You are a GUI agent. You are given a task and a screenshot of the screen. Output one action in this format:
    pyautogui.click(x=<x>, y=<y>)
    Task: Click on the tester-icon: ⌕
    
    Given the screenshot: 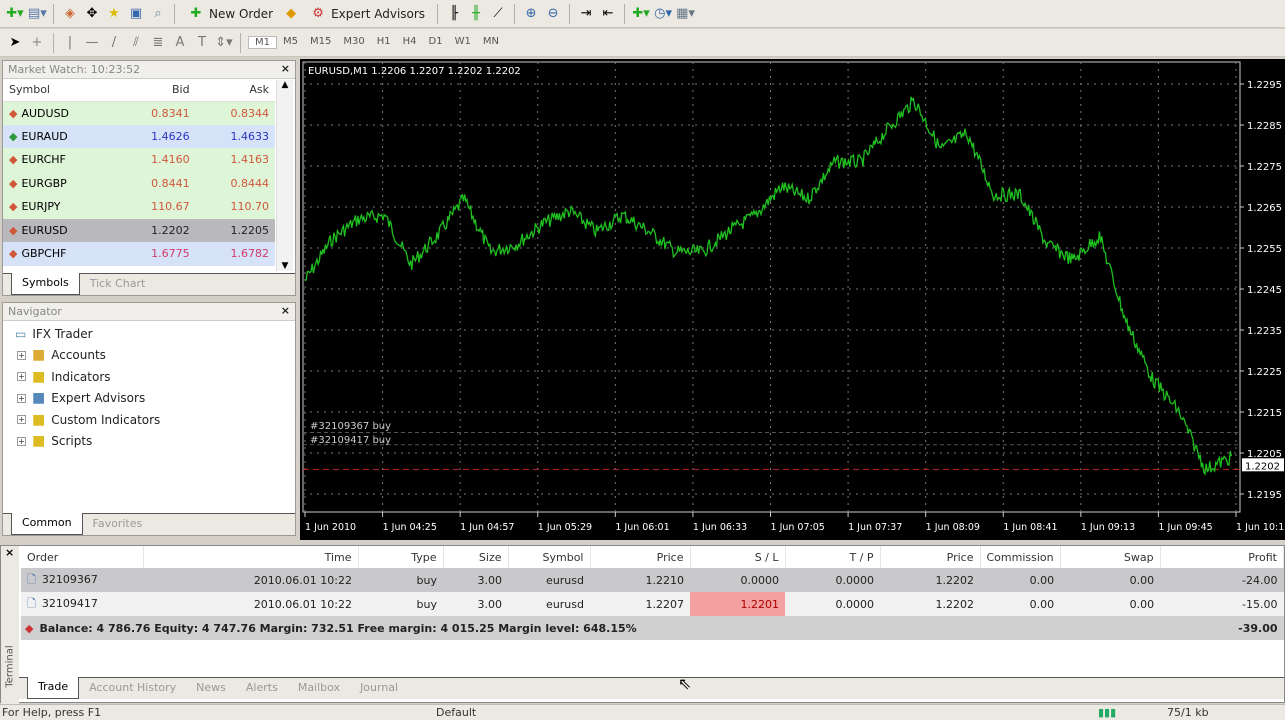 What is the action you would take?
    pyautogui.click(x=158, y=13)
    